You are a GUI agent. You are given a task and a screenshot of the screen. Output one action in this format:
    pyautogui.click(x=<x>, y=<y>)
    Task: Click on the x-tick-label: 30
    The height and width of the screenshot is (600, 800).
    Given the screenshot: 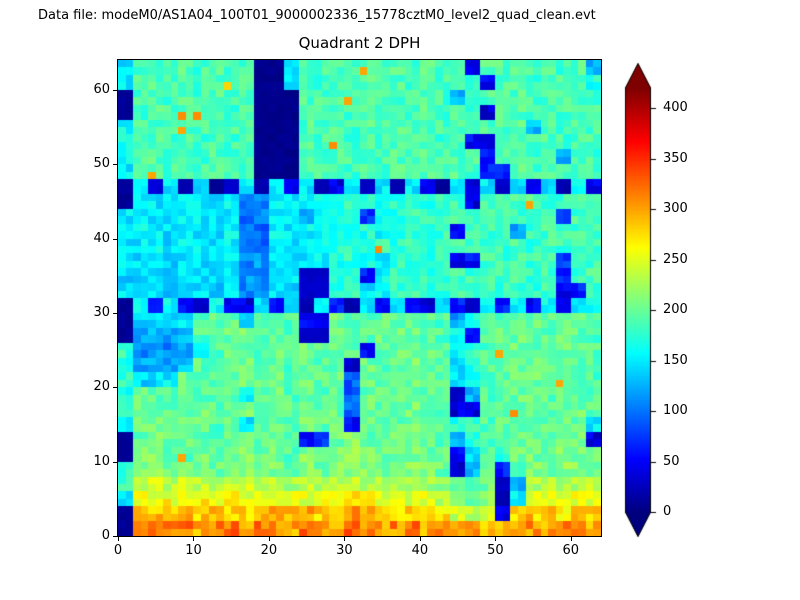 What is the action you would take?
    pyautogui.click(x=344, y=550)
    